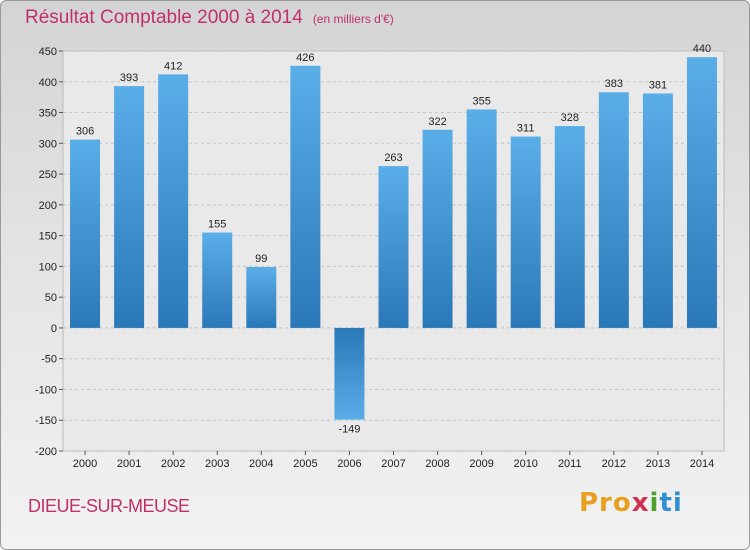 The image size is (750, 550). Describe the element at coordinates (217, 280) in the screenshot. I see `bar-2003` at that location.